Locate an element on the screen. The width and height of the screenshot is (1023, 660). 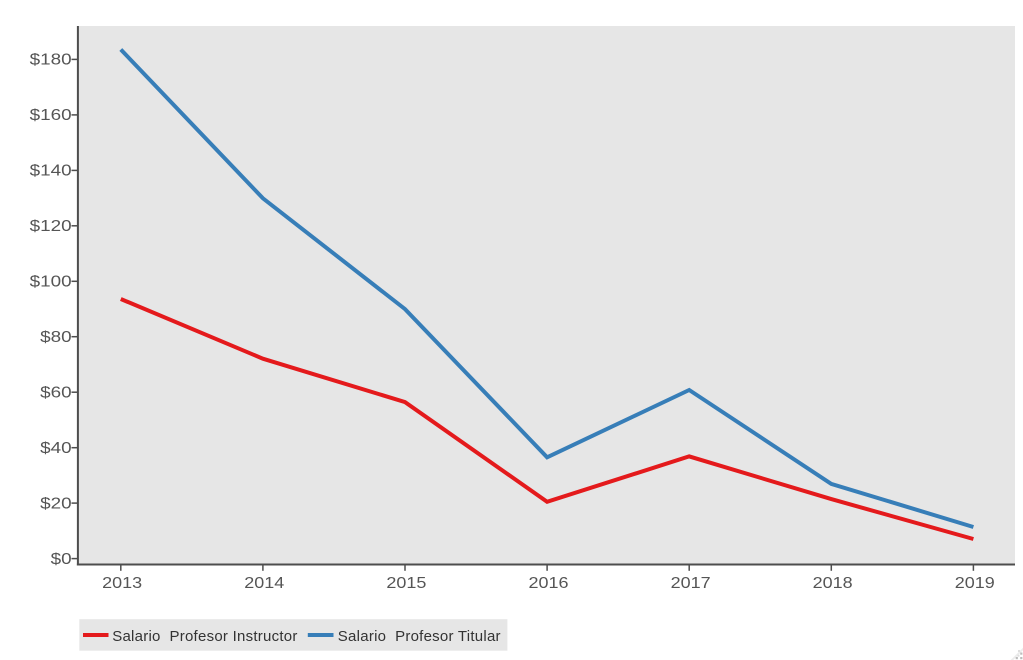
svg-text: Salario Profesor Titular is located at coordinates (419, 636).